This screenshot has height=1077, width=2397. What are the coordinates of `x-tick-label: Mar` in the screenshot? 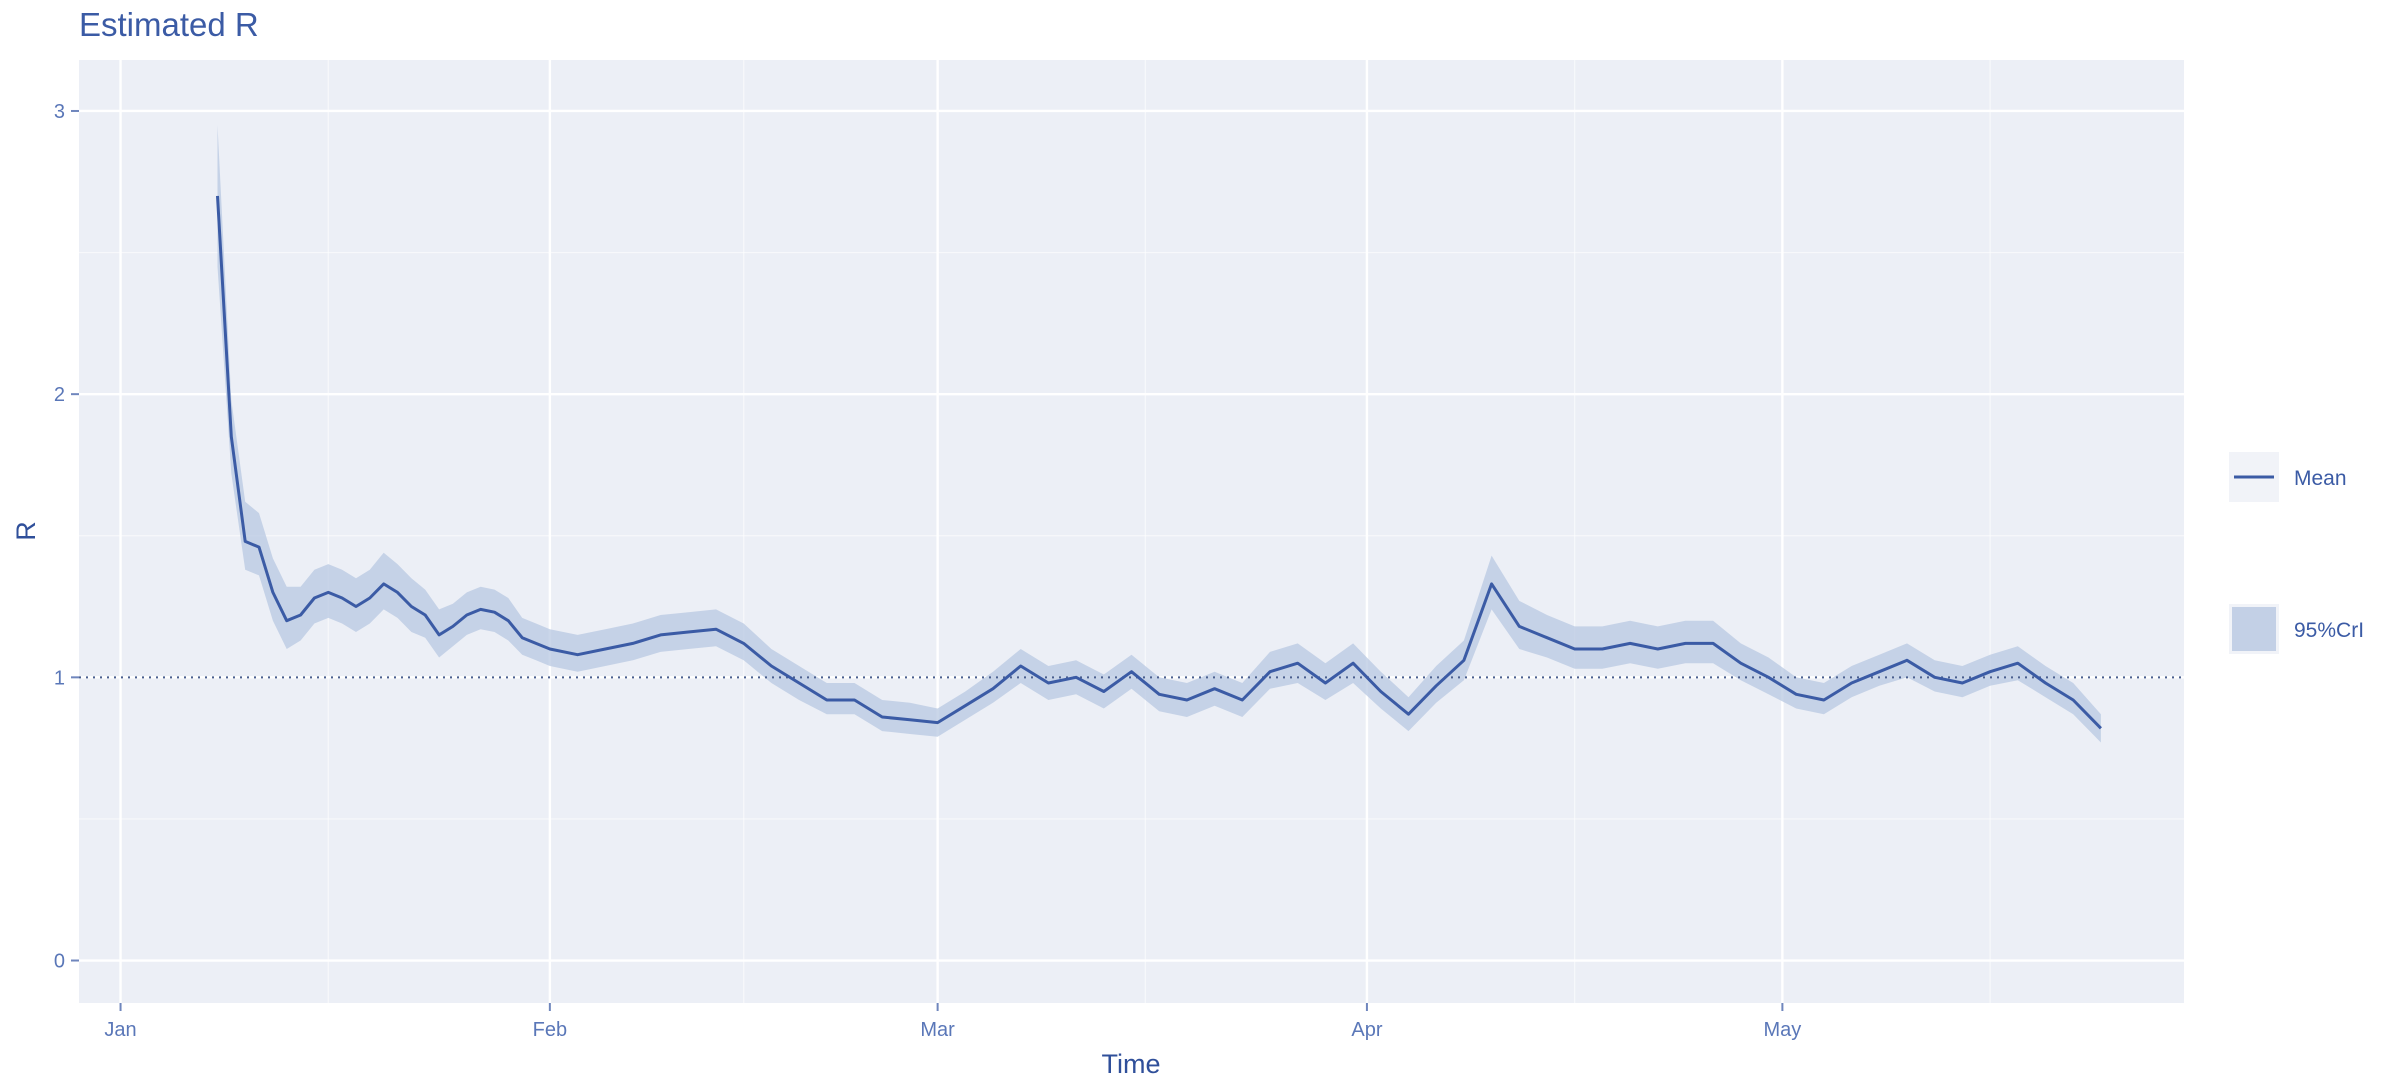 It's located at (937, 1030).